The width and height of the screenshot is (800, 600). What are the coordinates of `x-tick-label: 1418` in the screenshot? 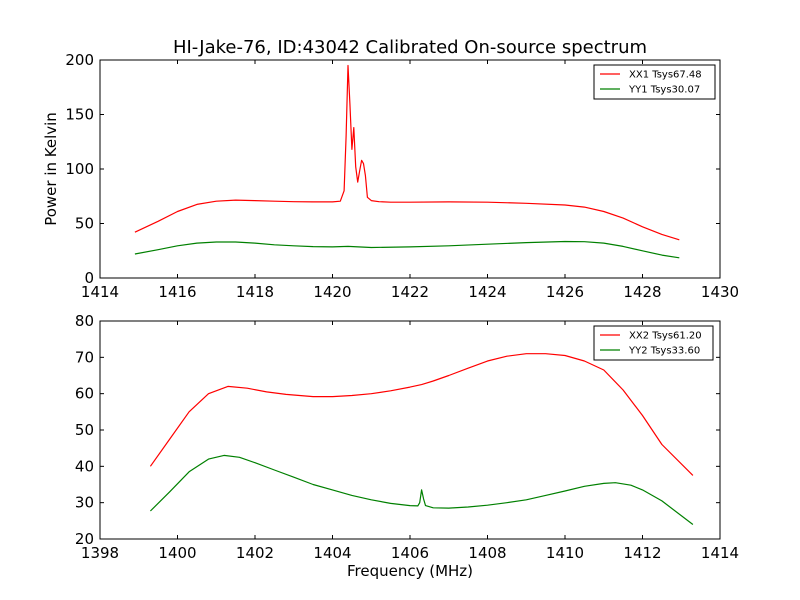 It's located at (255, 292).